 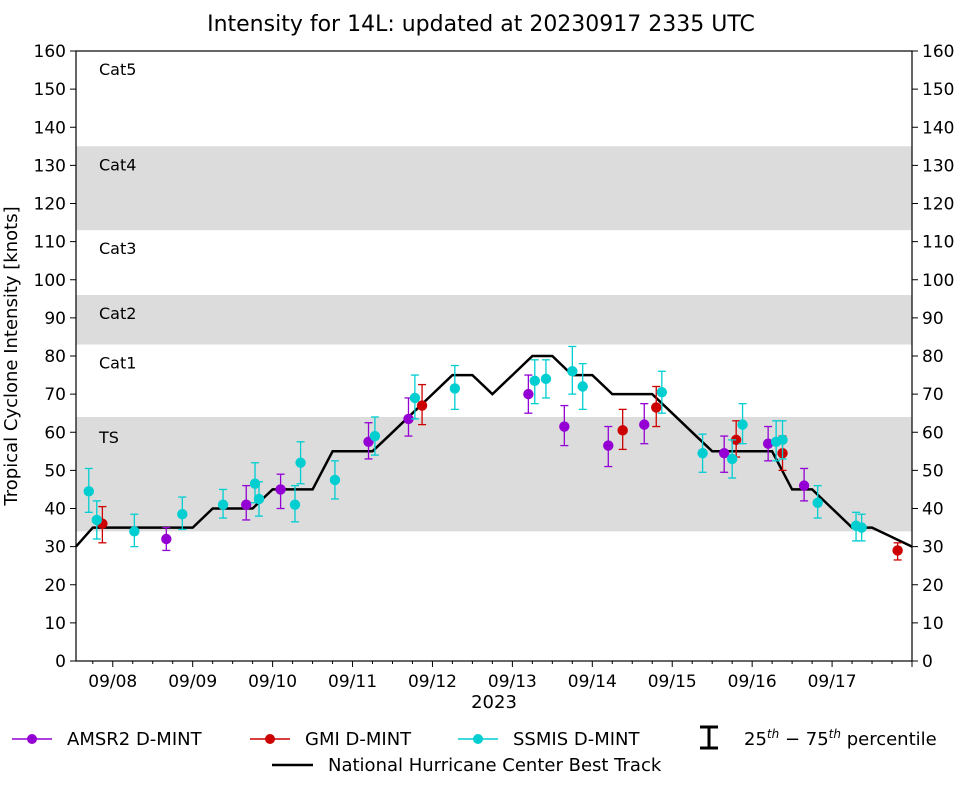 What do you see at coordinates (933, 471) in the screenshot?
I see `y-tick-label-right: 50` at bounding box center [933, 471].